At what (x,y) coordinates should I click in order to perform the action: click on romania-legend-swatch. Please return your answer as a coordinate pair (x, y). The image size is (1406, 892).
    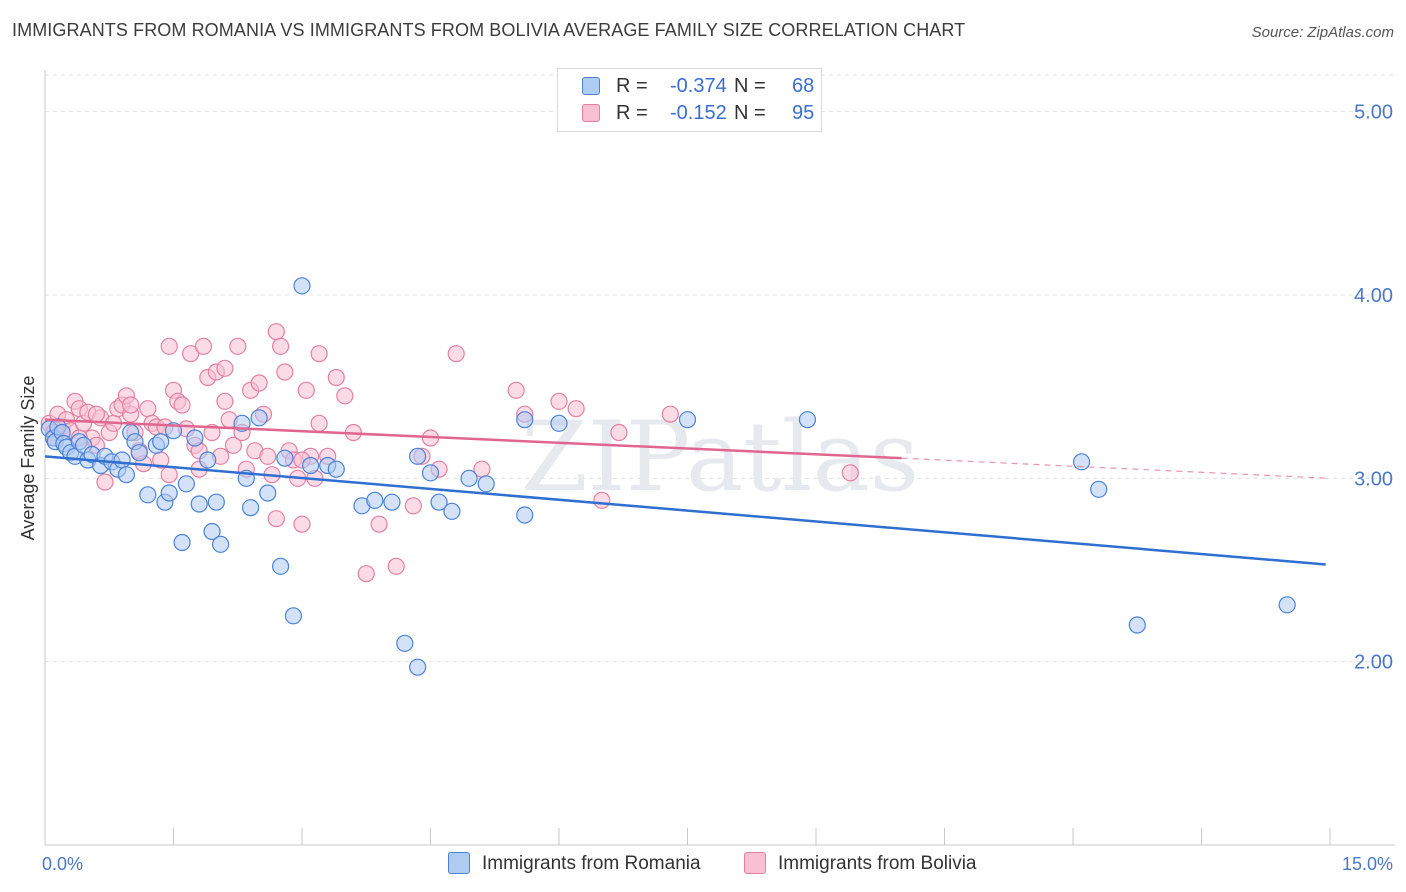
    Looking at the image, I should click on (459, 863).